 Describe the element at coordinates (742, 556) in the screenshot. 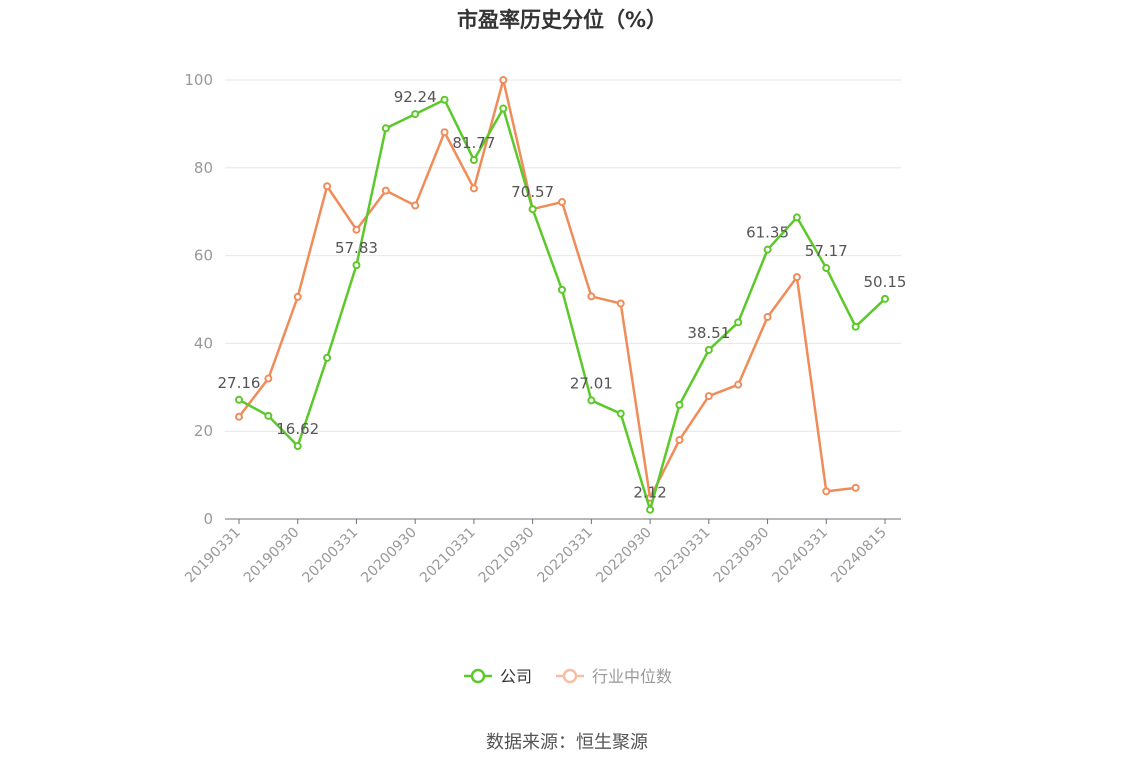

I see `x-tick-label: 20230930` at that location.